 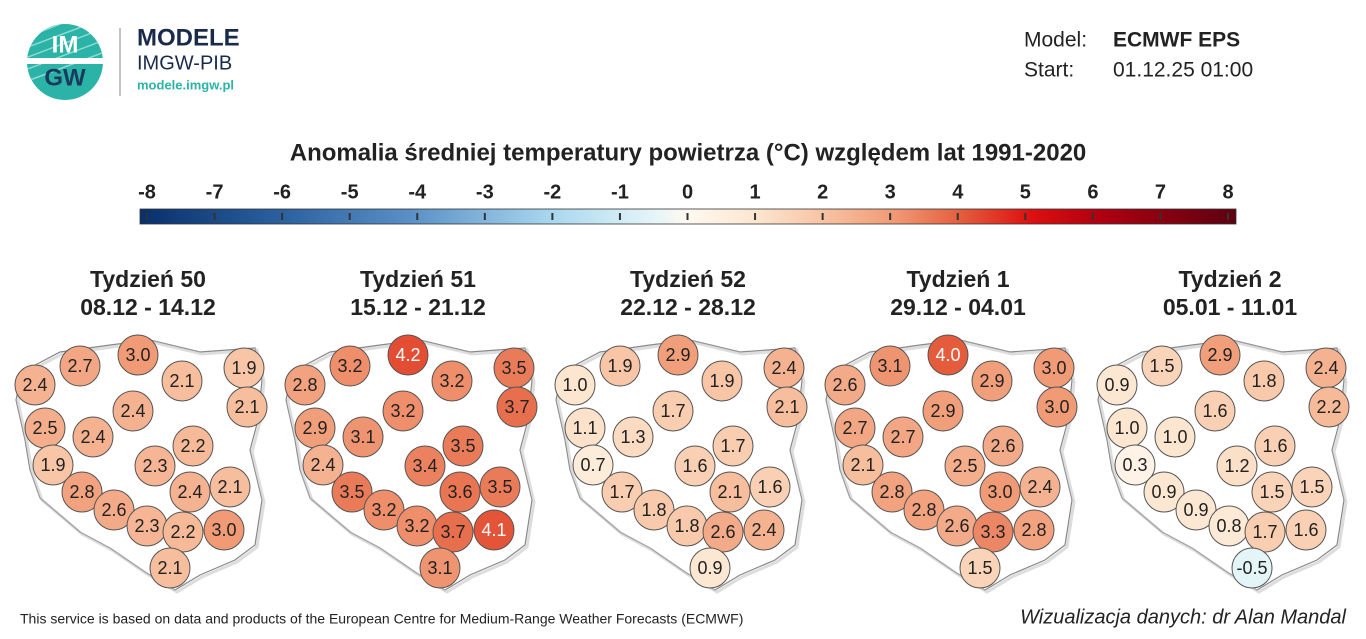 What do you see at coordinates (215, 192) in the screenshot?
I see `tick-label: -7` at bounding box center [215, 192].